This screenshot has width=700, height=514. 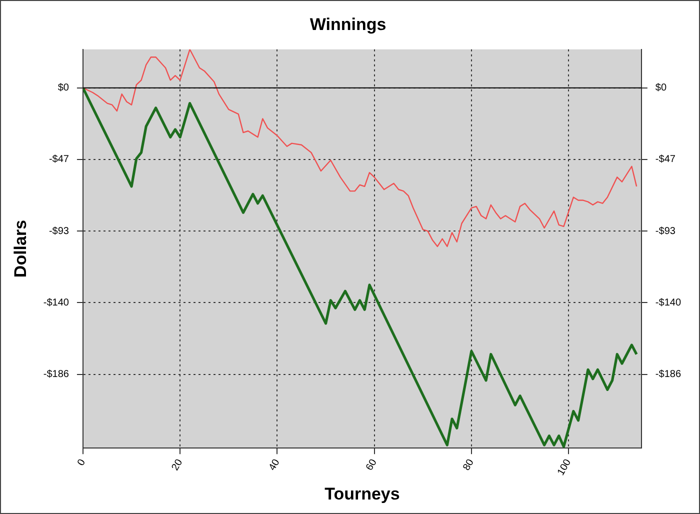 I want to click on y-tick-label: -$93, so click(x=59, y=231).